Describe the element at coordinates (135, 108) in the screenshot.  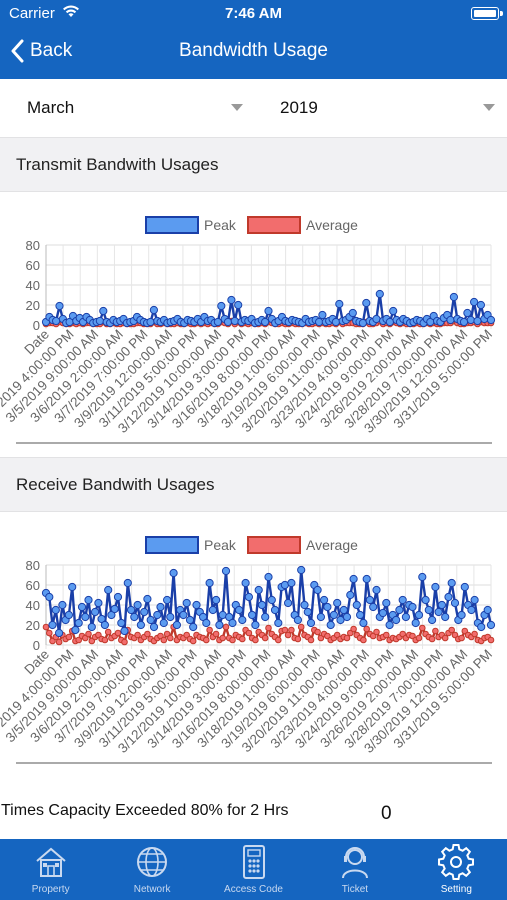
I see `month-select: March` at that location.